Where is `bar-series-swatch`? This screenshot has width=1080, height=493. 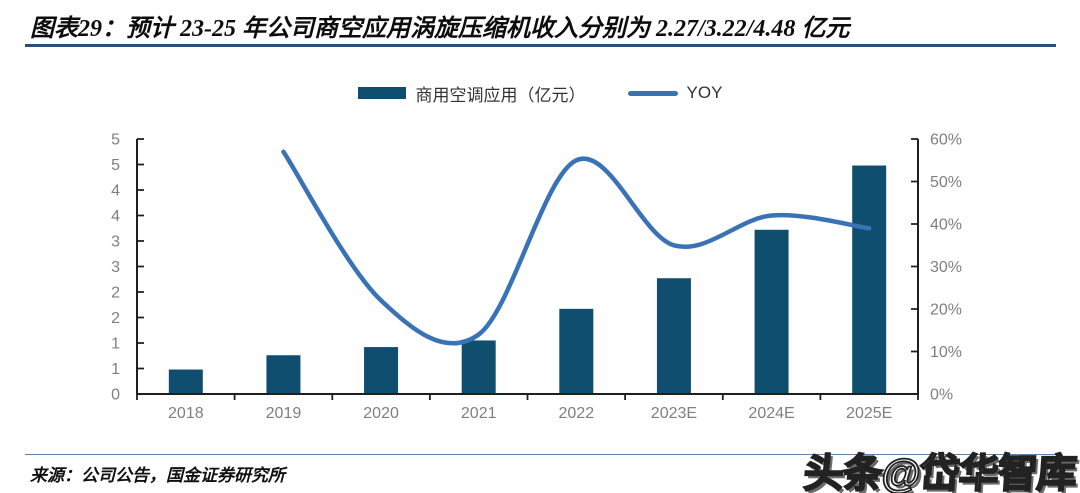
bar-series-swatch is located at coordinates (381, 93).